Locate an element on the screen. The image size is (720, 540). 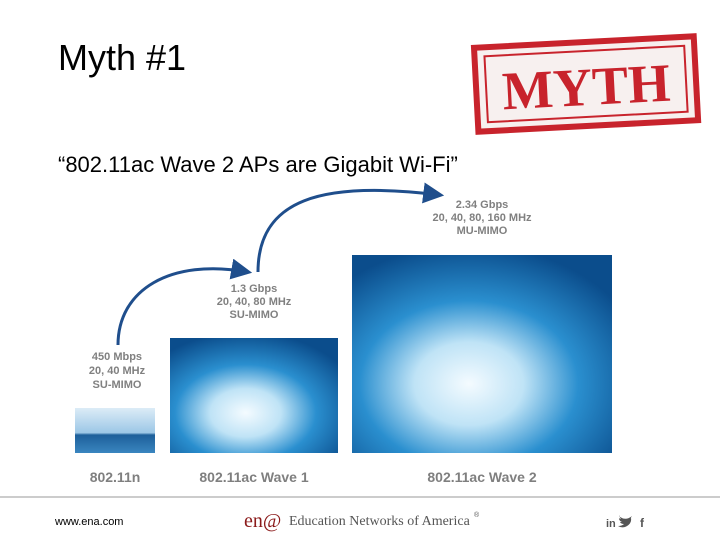
tier-name: 802.11ac Wave 2 is located at coordinates (481, 477).